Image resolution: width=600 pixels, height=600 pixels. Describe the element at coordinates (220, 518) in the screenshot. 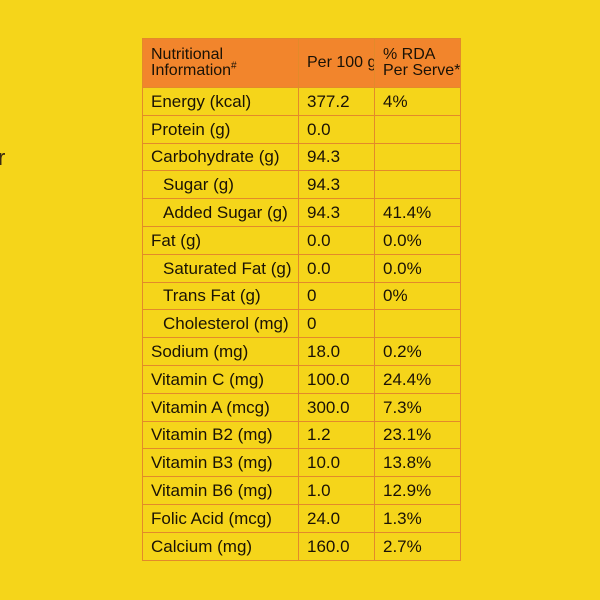

I see `nutrient-name: Folic Acid (mcg)` at that location.